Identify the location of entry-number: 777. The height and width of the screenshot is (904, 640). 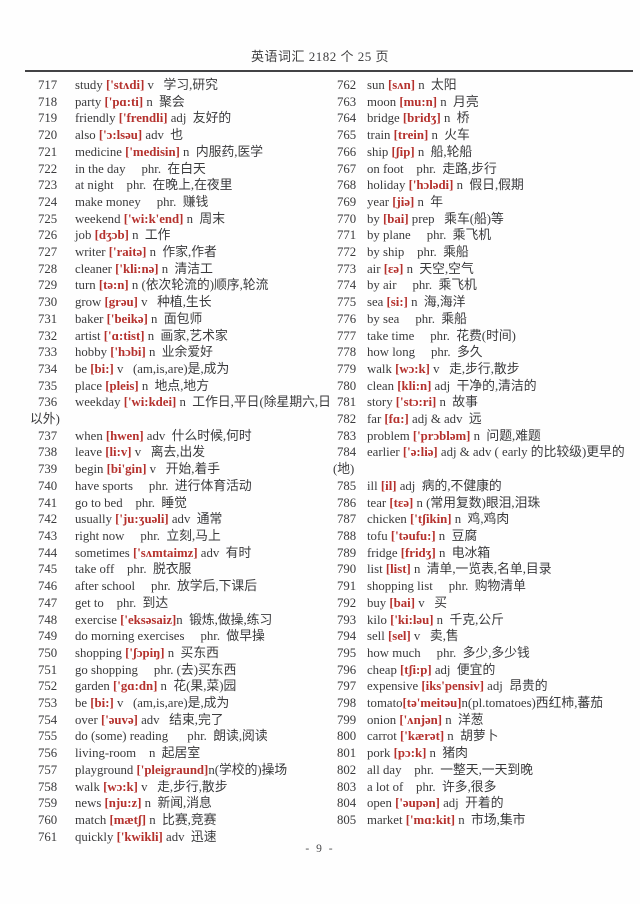
(347, 335).